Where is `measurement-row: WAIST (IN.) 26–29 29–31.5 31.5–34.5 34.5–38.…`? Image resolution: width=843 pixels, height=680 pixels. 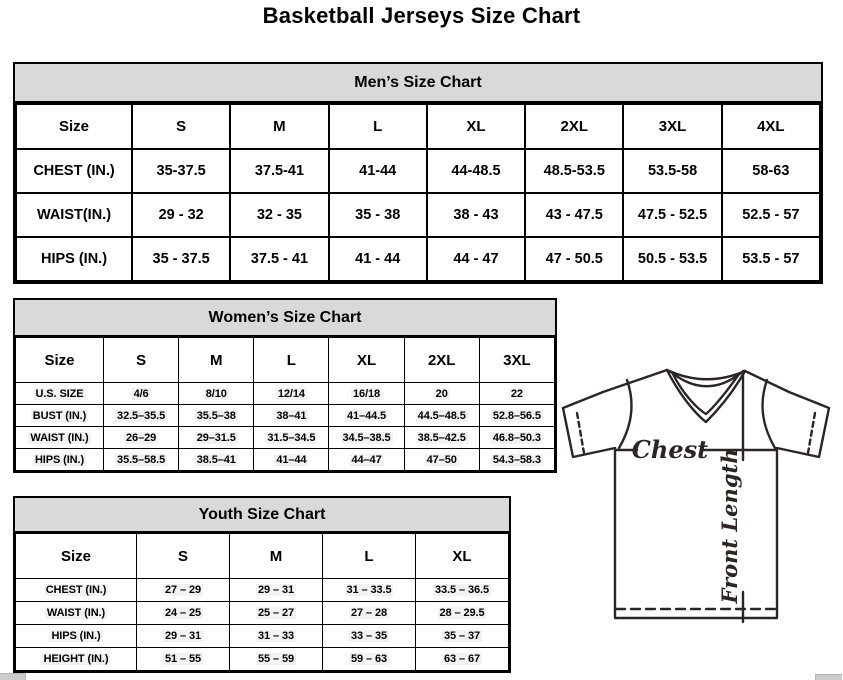
measurement-row: WAIST (IN.) 26–29 29–31.5 31.5–34.5 34.5–38.… is located at coordinates (285, 437).